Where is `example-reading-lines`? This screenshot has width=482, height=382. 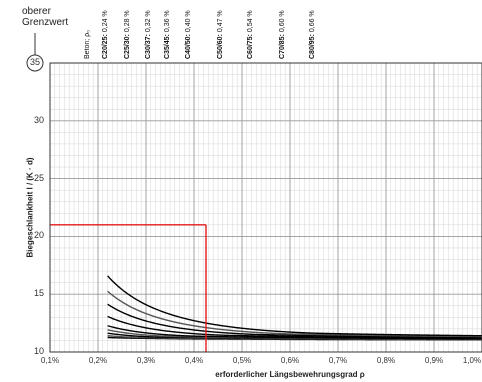
example-reading-lines is located at coordinates (128, 288).